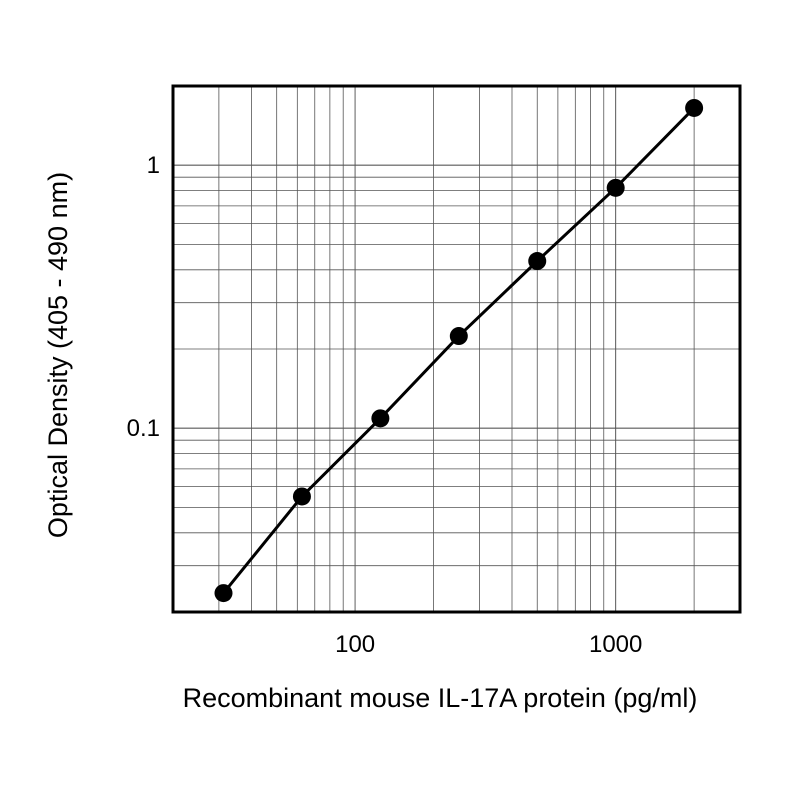 The image size is (800, 800). I want to click on y-axis-label: Optical Density (405 - 490 nm), so click(58, 355).